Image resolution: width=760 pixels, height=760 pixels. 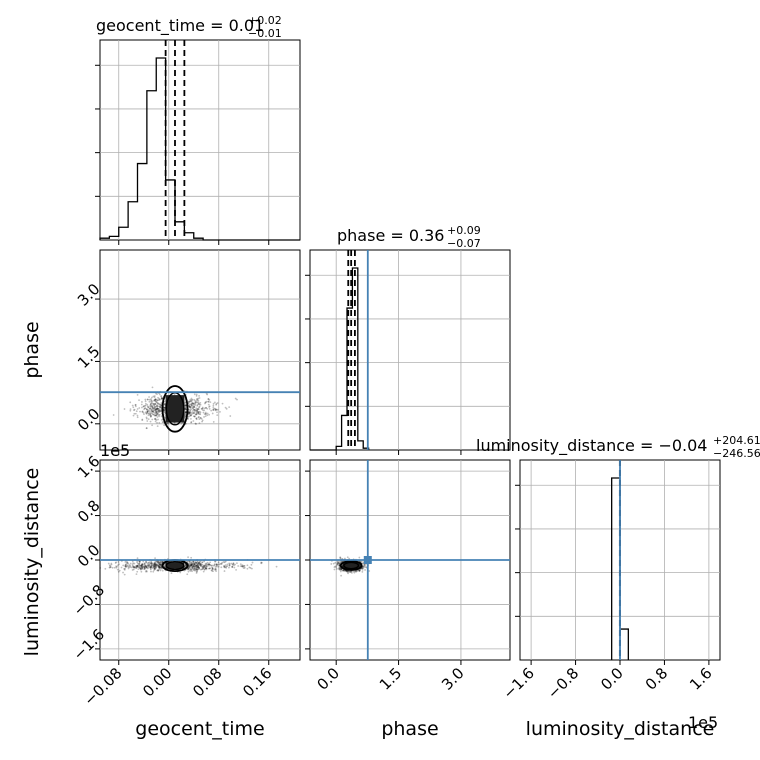 I want to click on p3-ytick-label: 0.0, so click(x=89, y=420).